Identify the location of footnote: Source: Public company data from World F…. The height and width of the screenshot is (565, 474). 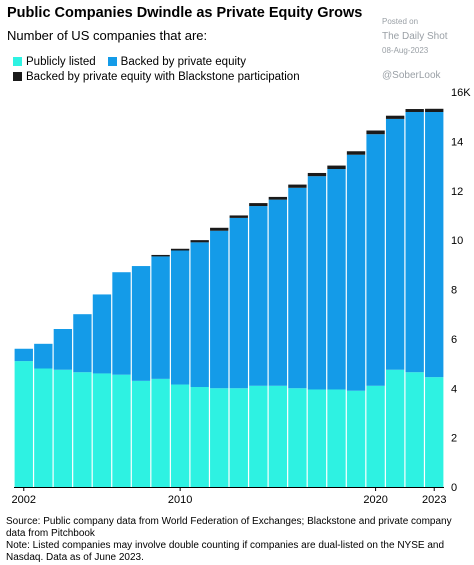
(237, 540).